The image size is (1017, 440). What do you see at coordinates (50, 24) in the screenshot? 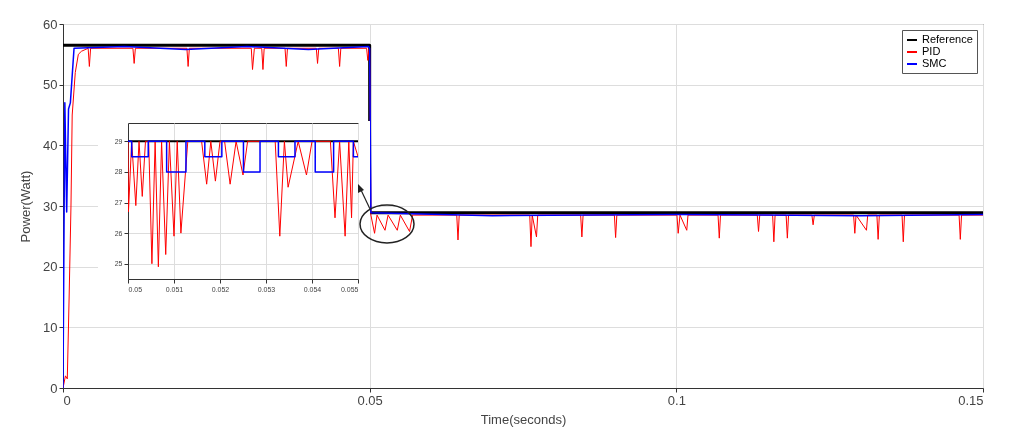
I see `y-tick-label: 60` at bounding box center [50, 24].